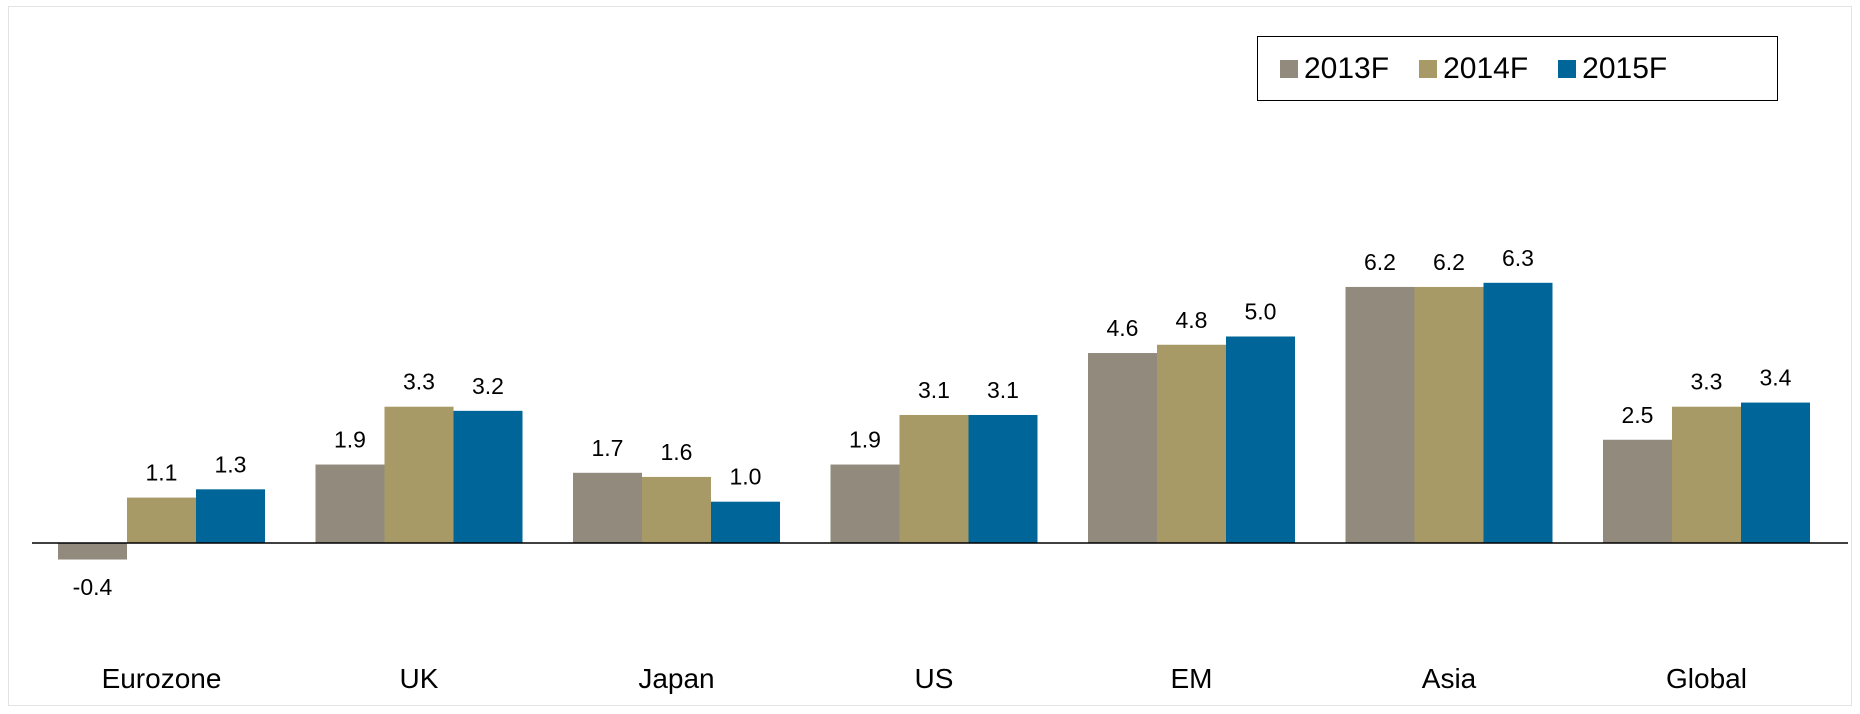 This screenshot has width=1860, height=714. Describe the element at coordinates (162, 473) in the screenshot. I see `data-label-eurozone-2014f: 1.1` at that location.